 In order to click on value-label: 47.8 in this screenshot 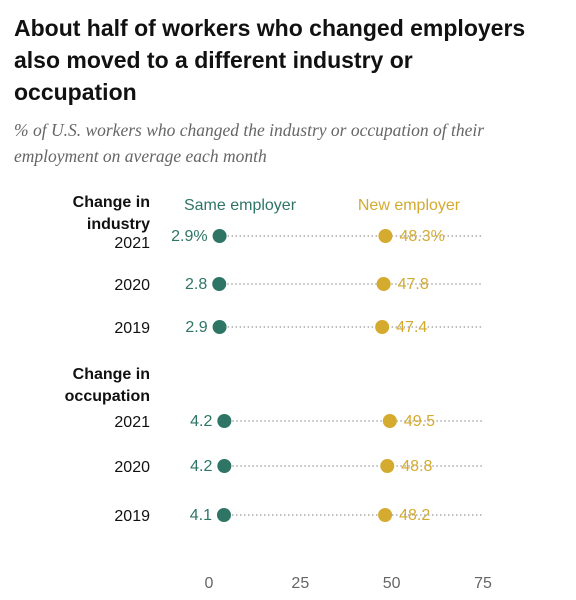, I will do `click(413, 284)`.